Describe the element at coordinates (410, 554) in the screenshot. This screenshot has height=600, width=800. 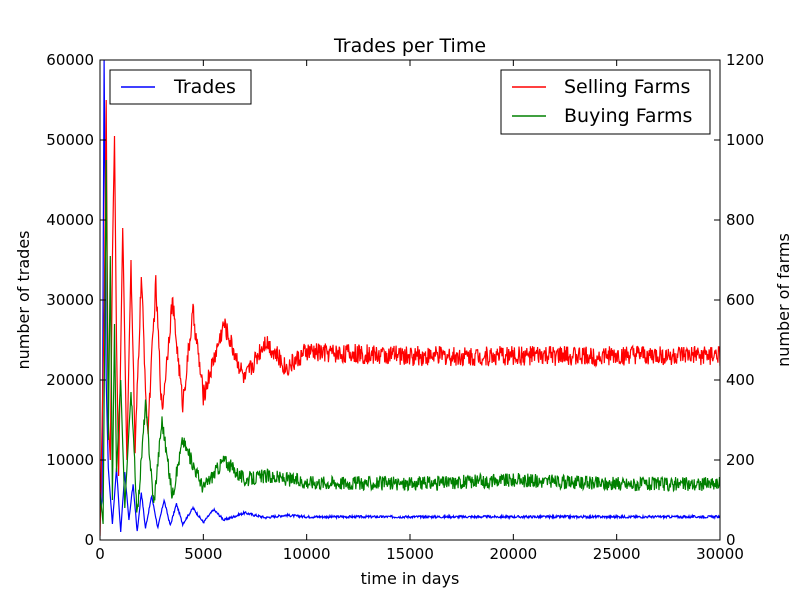
I see `x-tick-label: 15000` at that location.